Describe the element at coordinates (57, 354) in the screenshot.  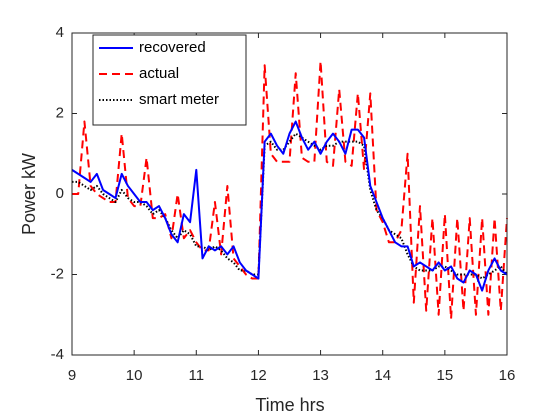
I see `y-tick-label: -4` at that location.